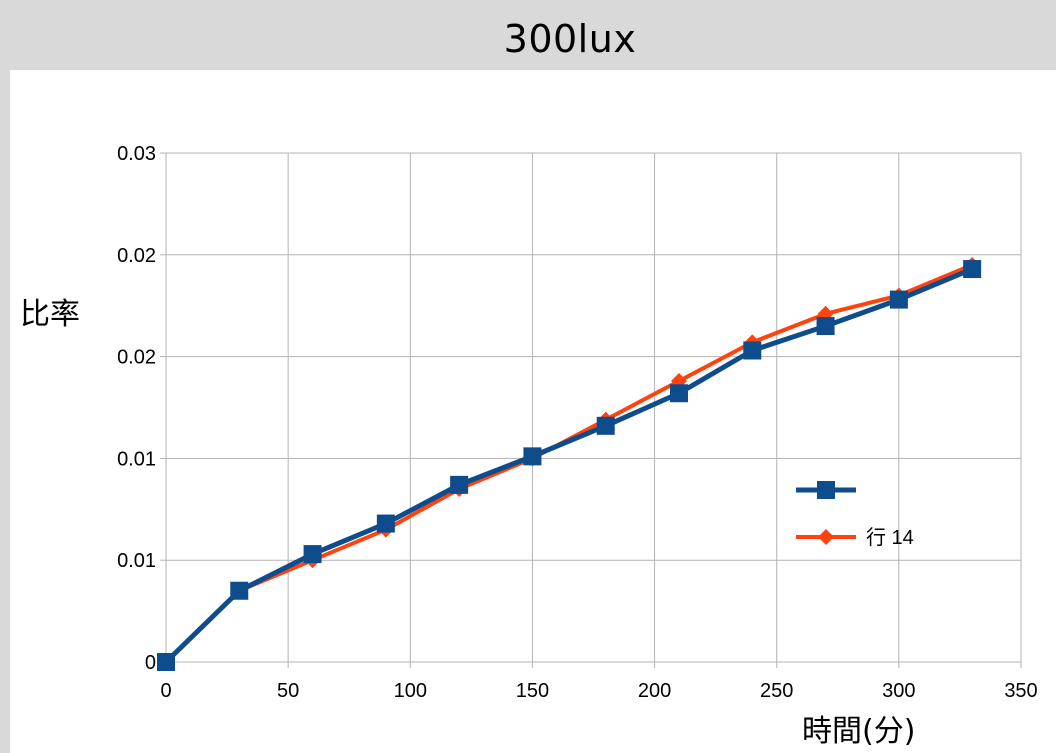  What do you see at coordinates (855, 515) in the screenshot?
I see `legend: 行 14` at bounding box center [855, 515].